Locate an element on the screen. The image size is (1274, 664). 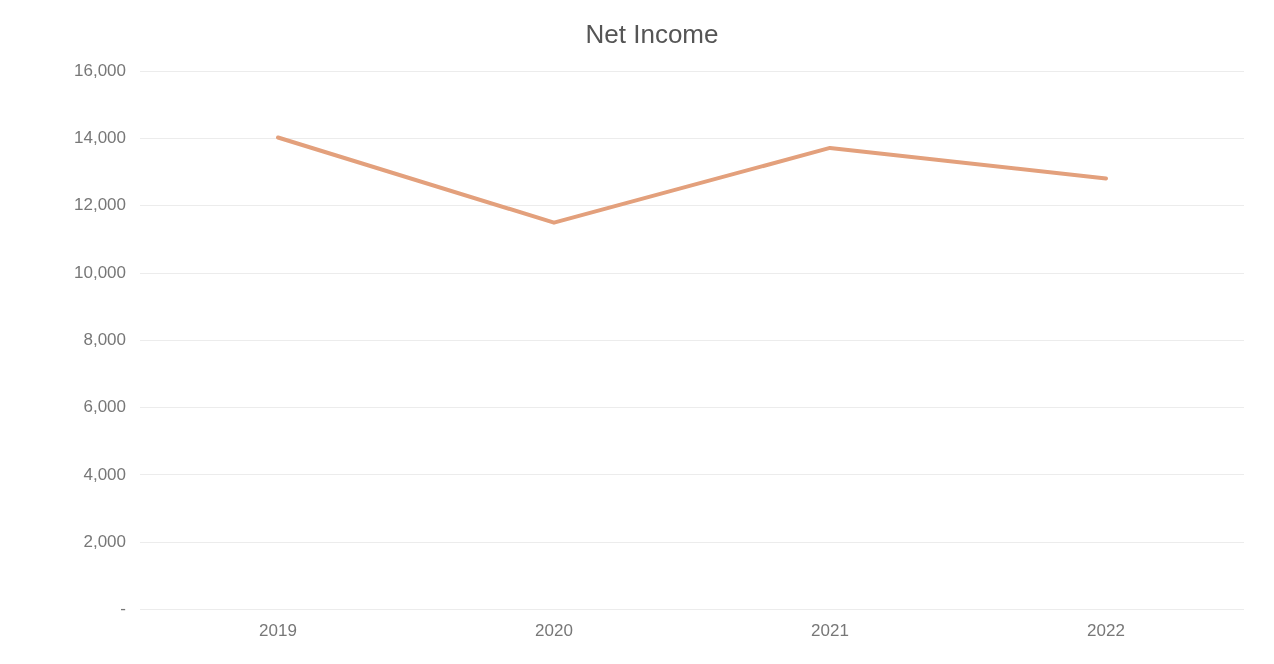
x-tick-label: 2022 is located at coordinates (1106, 631).